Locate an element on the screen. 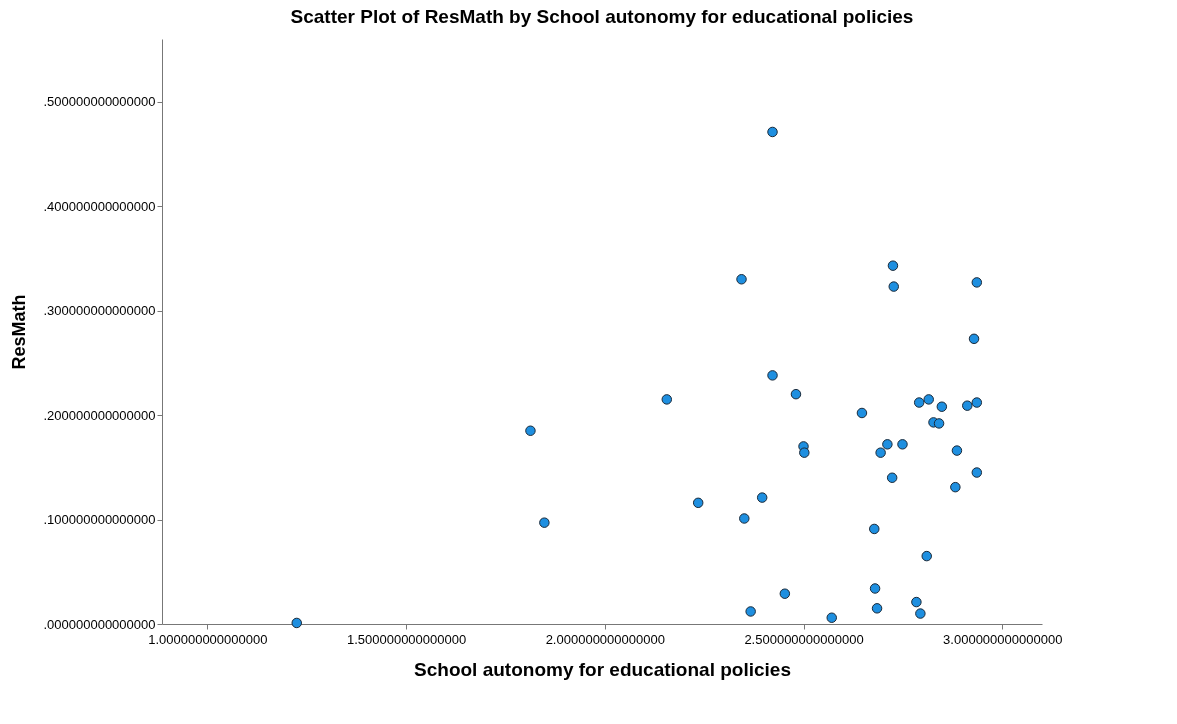 This screenshot has width=1177, height=724. x-tick-label: 1.000000000000000 is located at coordinates (208, 639).